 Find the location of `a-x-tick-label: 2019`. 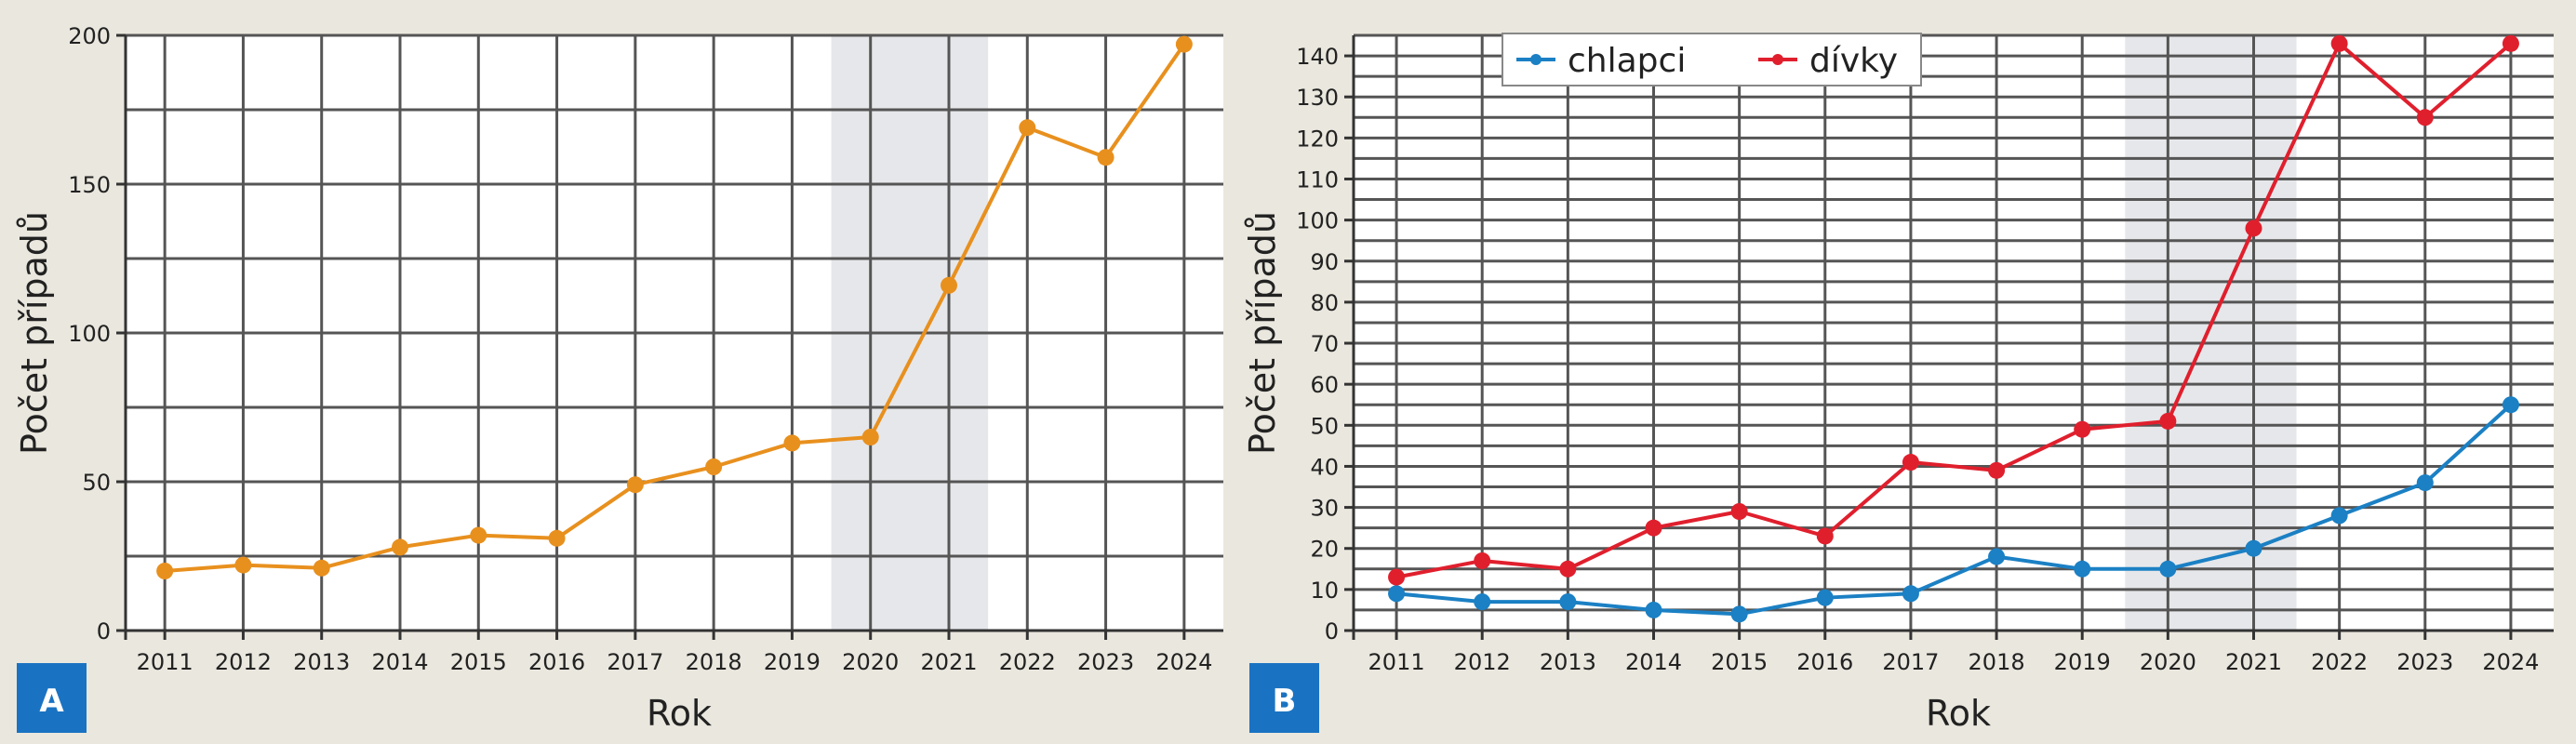

a-x-tick-label: 2019 is located at coordinates (792, 662).